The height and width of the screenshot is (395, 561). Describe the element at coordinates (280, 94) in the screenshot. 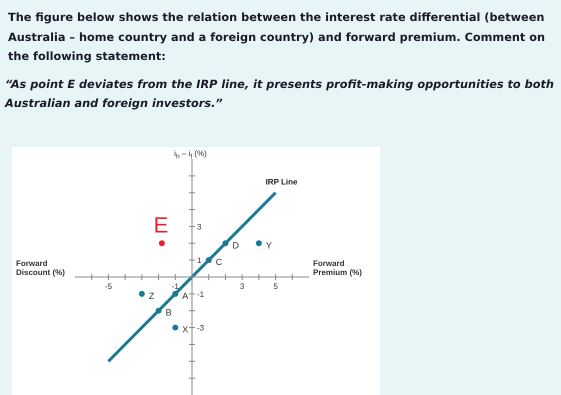

I see `chart-subtitle: “As point E deviates from the IRP line, it presents profit-making opportunities to both Australian and foreign investors.”` at that location.